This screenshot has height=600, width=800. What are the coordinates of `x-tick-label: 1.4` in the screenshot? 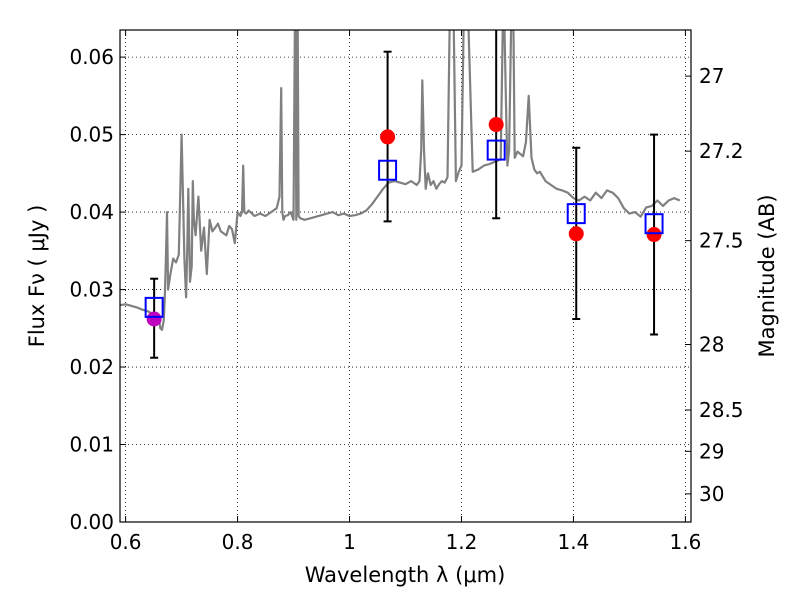 It's located at (574, 542).